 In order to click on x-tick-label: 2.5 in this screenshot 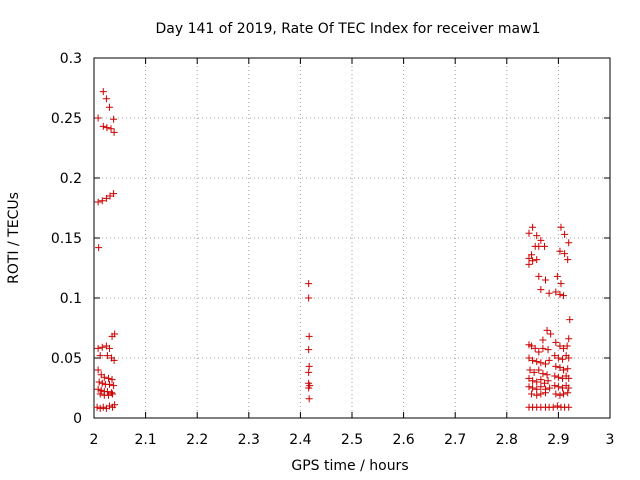, I will do `click(352, 440)`.